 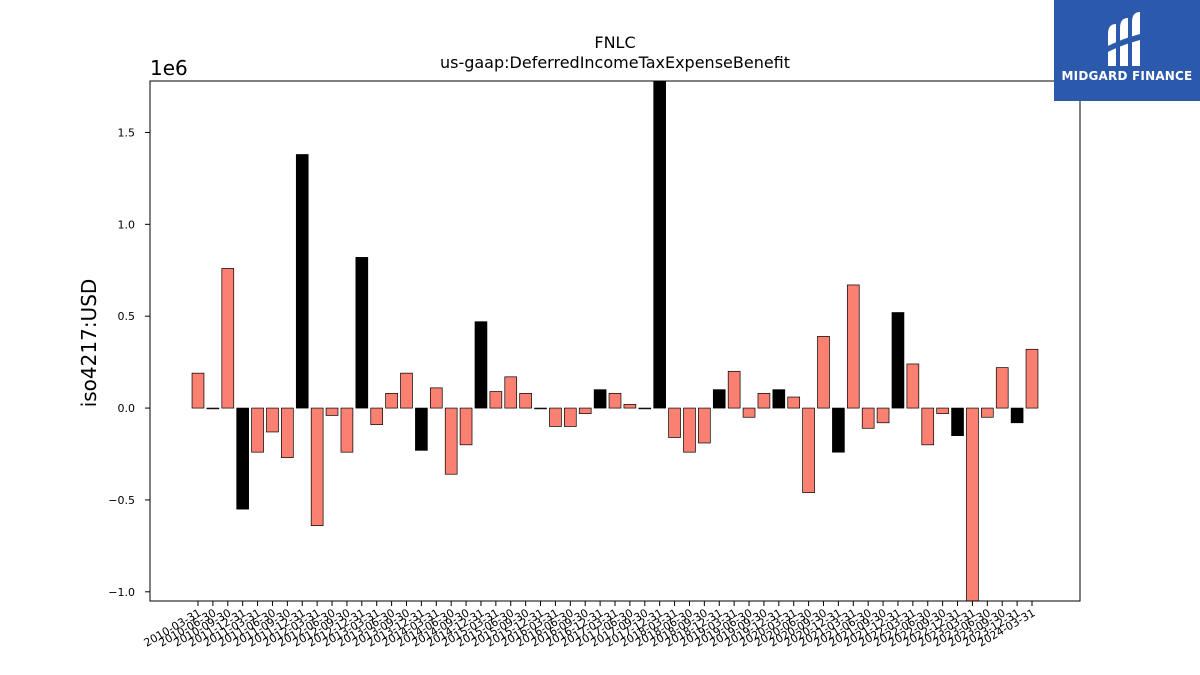 I want to click on y-tick-label: 0.0, so click(x=127, y=408).